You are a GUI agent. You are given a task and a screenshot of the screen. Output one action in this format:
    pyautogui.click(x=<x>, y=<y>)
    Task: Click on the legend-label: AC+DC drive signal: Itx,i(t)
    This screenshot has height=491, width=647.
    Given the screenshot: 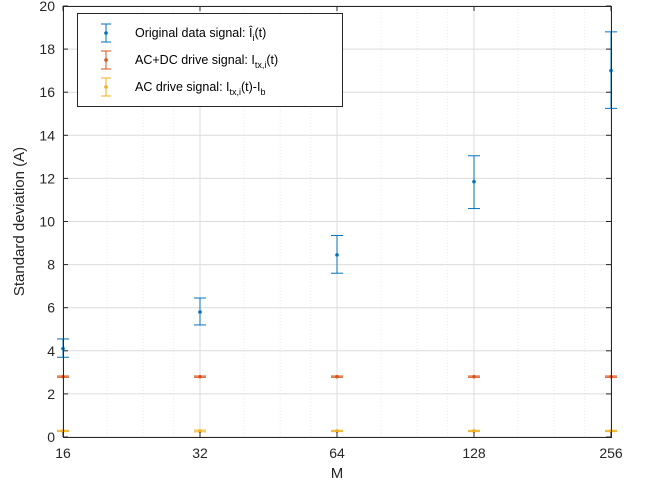 What is the action you would take?
    pyautogui.click(x=206, y=61)
    